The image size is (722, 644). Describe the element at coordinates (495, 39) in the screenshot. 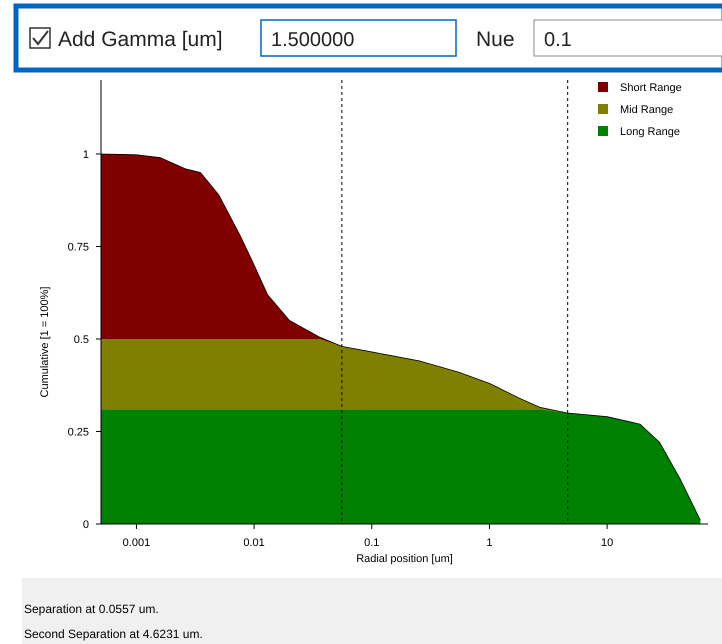

I see `text: Nue` at that location.